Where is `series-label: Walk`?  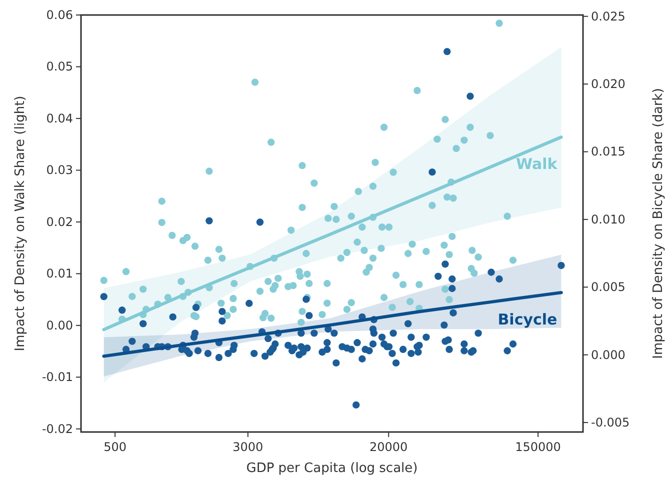 series-label: Walk is located at coordinates (537, 164).